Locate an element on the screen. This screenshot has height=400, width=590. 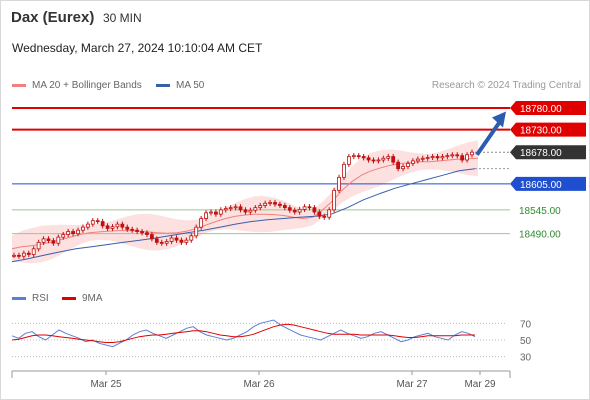
rsi-tick-label: 30 is located at coordinates (526, 358).